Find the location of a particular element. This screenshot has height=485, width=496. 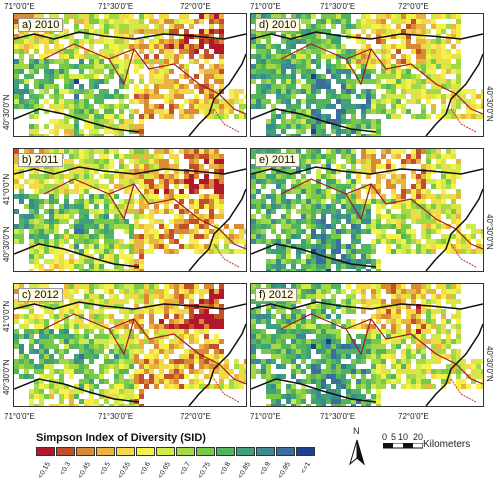

legend-label-9: <0.8 is located at coordinates (226, 469).